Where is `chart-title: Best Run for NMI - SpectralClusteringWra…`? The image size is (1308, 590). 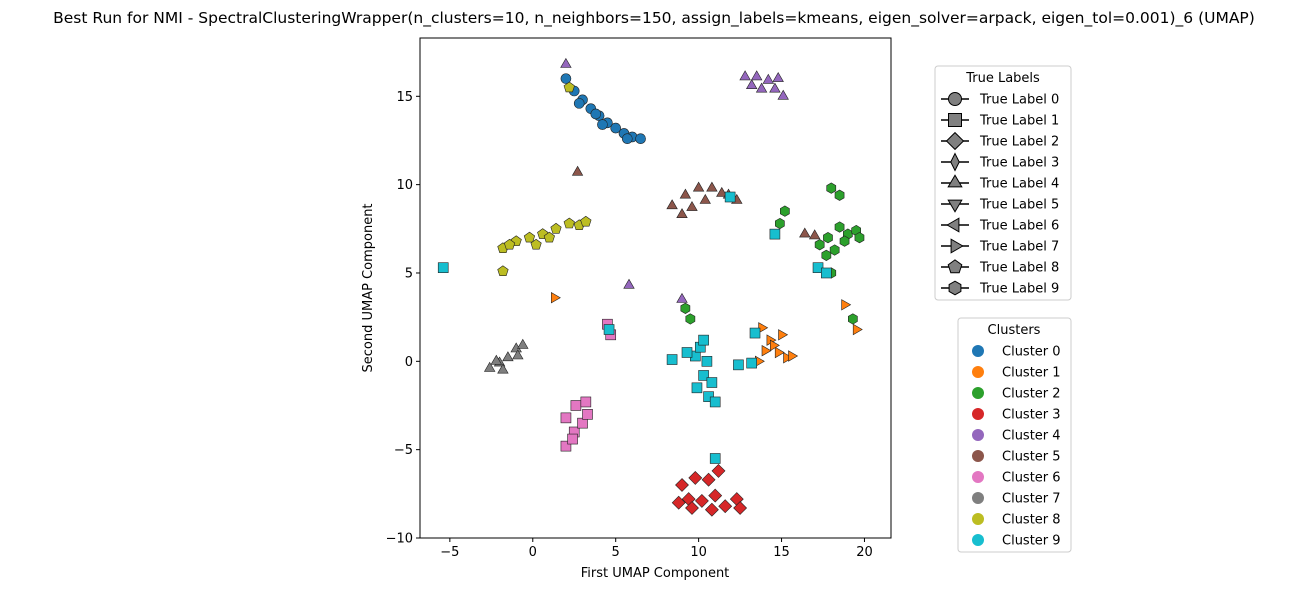
chart-title: Best Run for NMI - SpectralClusteringWra… is located at coordinates (654, 18).